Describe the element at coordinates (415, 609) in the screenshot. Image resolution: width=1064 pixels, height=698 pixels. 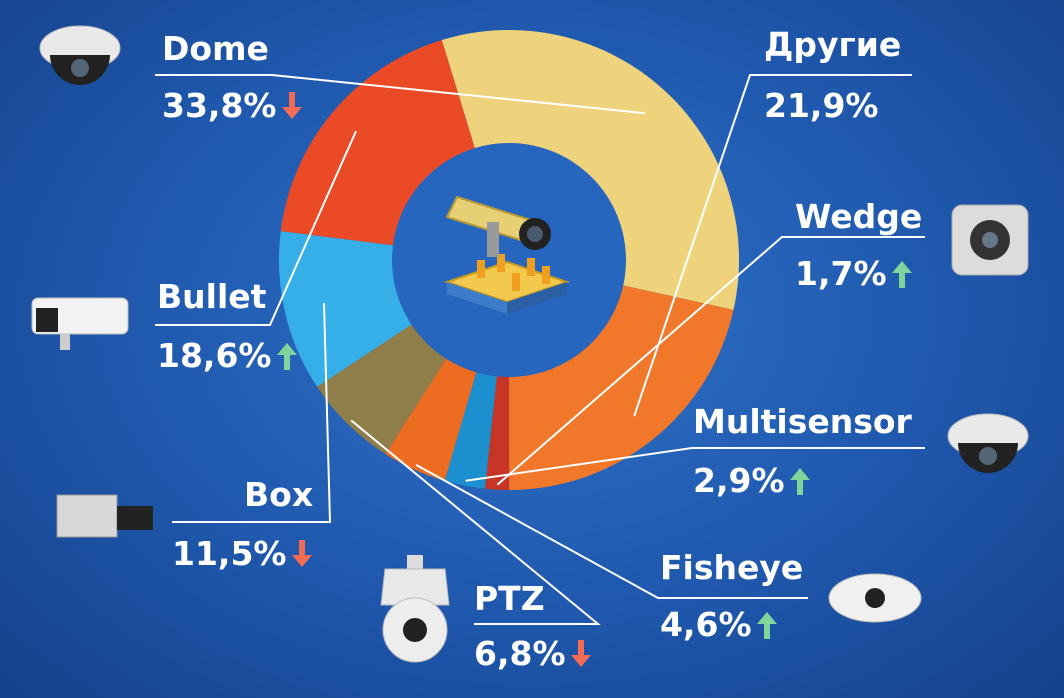
I see `ptz-camera-icon` at that location.